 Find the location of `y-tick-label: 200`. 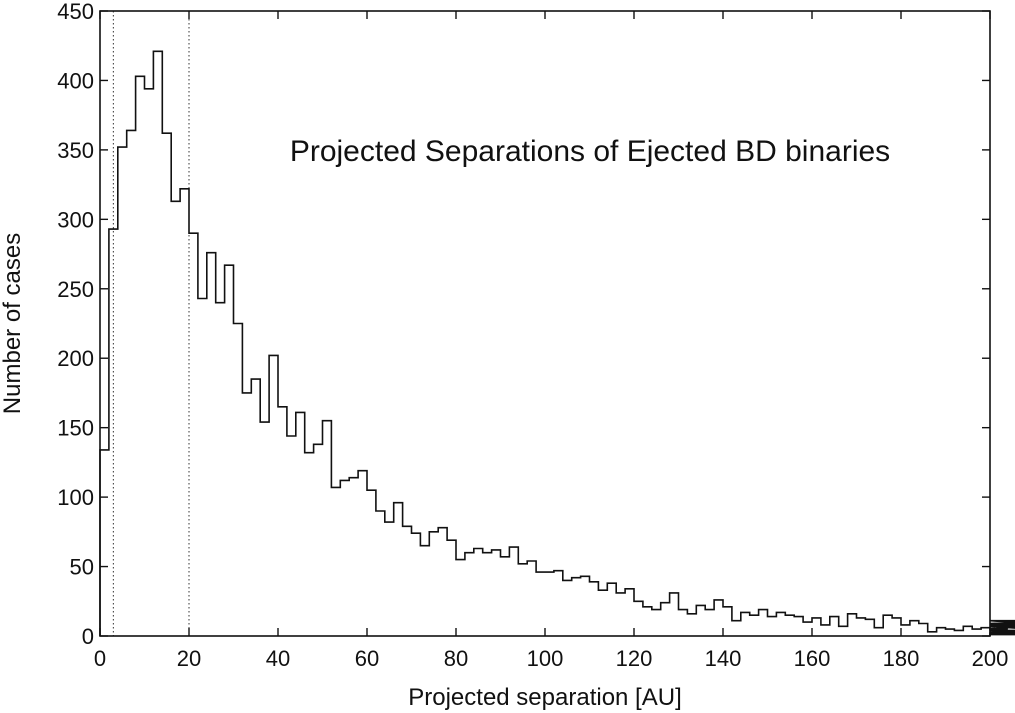

y-tick-label: 200 is located at coordinates (75, 358).